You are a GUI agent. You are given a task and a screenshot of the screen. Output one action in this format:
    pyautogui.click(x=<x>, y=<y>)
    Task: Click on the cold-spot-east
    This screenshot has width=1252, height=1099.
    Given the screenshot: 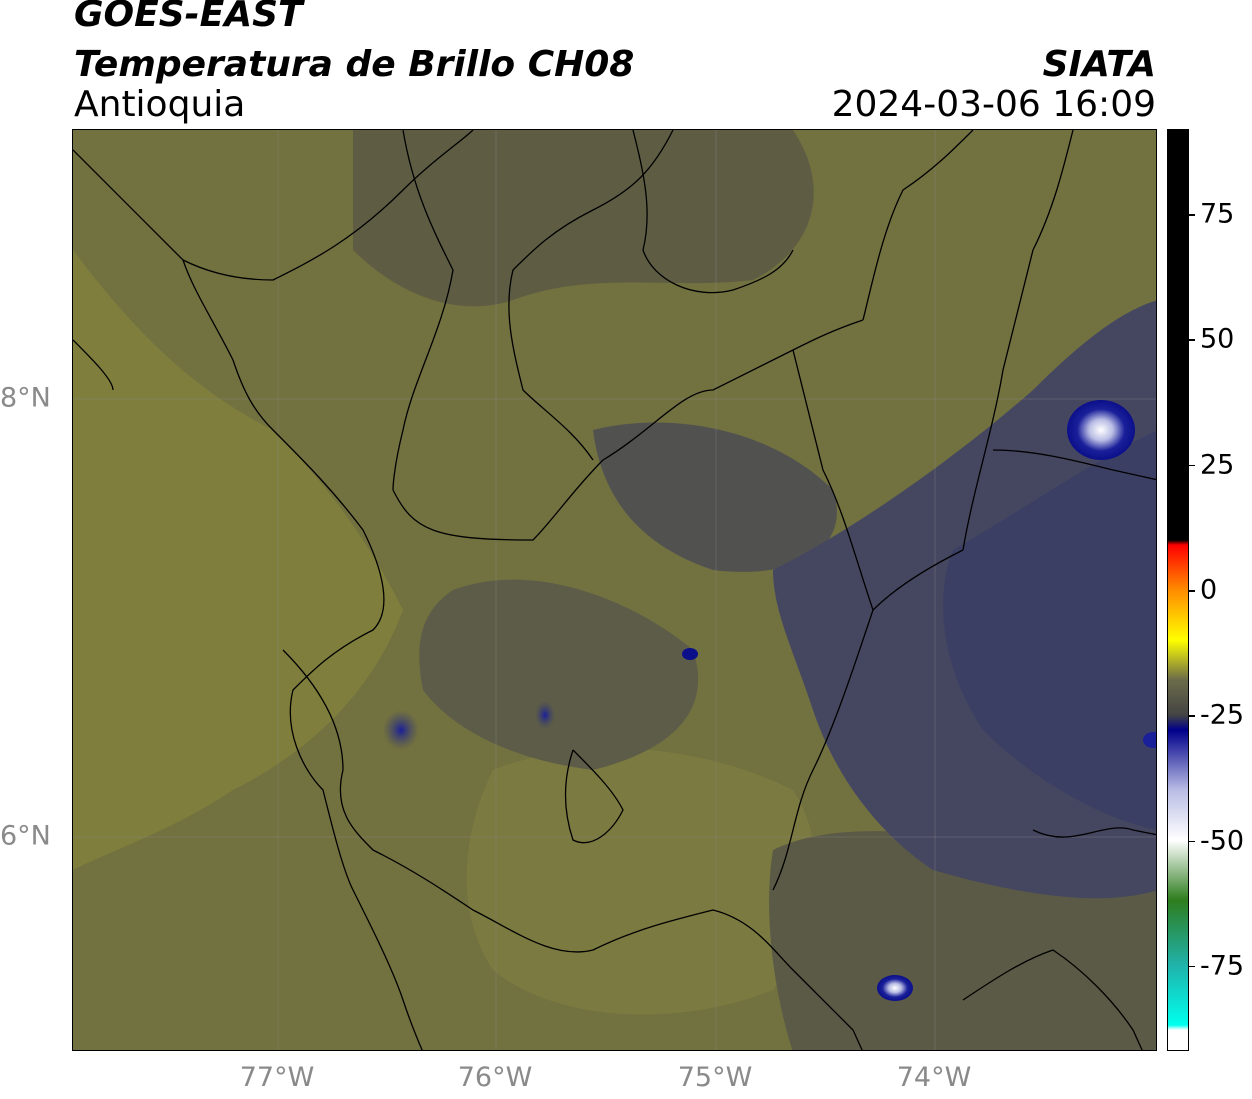 What is the action you would take?
    pyautogui.click(x=1149, y=740)
    